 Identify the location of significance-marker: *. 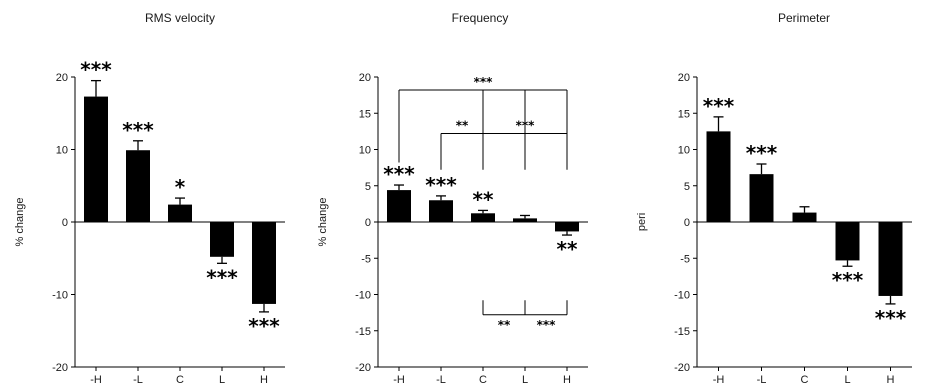
(180, 187).